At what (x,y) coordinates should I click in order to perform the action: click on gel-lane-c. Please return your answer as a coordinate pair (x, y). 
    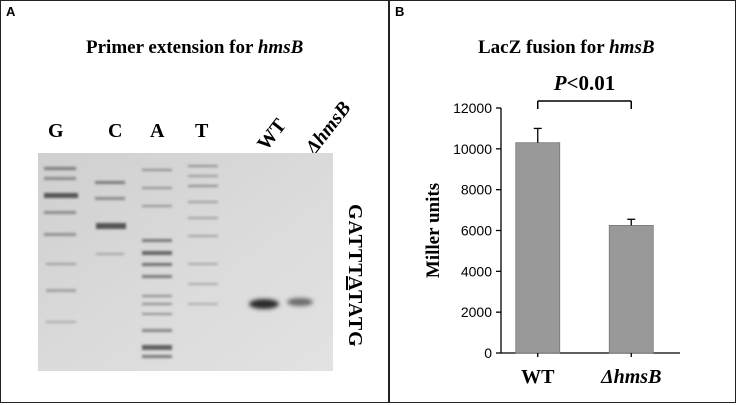
    Looking at the image, I should click on (110, 218).